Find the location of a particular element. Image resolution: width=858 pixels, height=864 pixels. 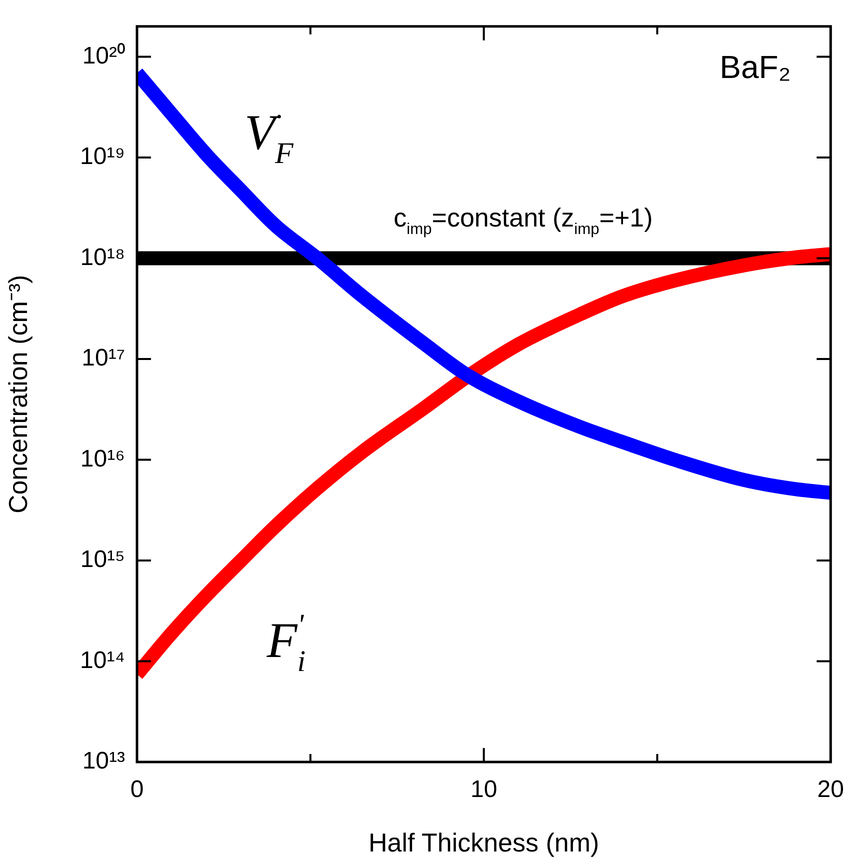

y-tick-label: 10¹⁸ is located at coordinates (102, 257).